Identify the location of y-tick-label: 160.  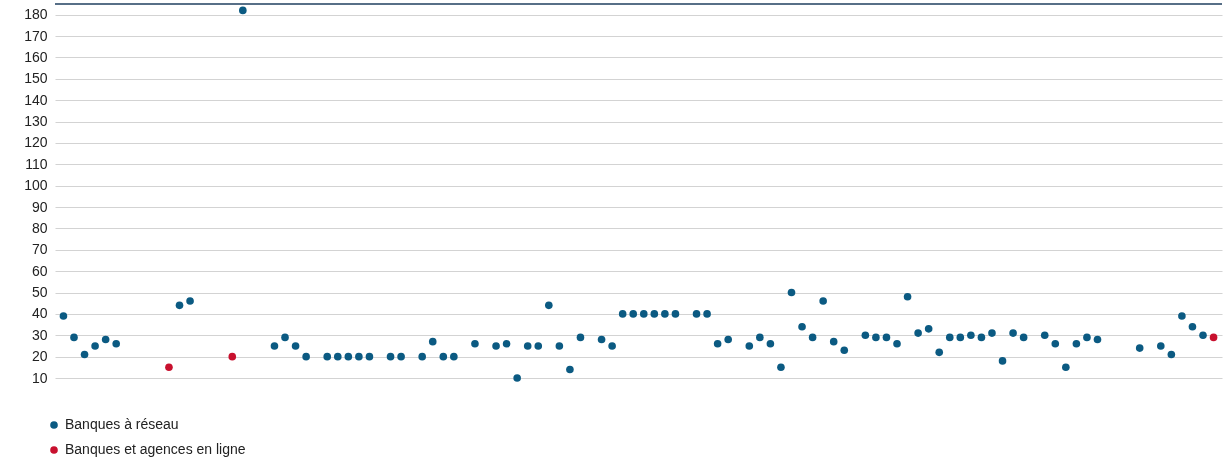
(36, 56).